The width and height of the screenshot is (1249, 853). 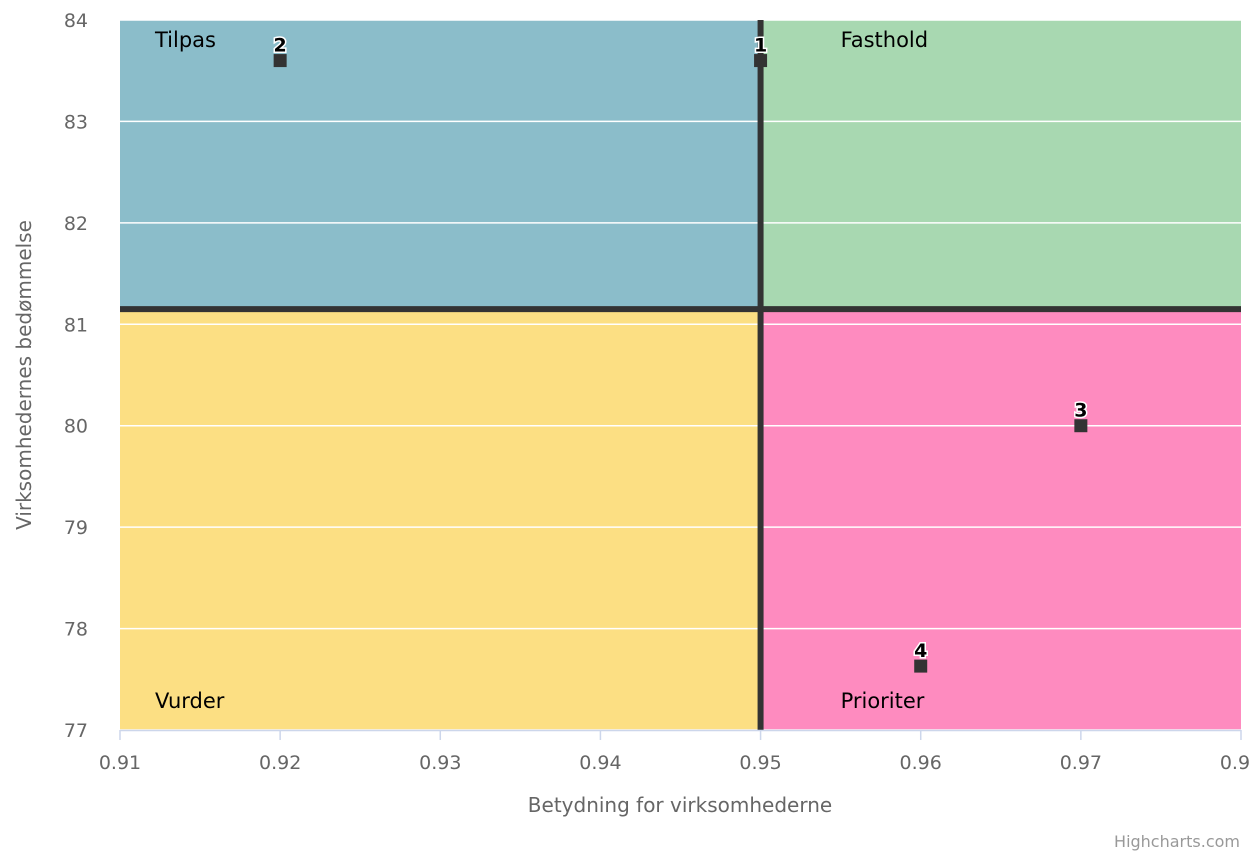 I want to click on y-axis-title: Virksomhedernes bedømmelse, so click(x=24, y=375).